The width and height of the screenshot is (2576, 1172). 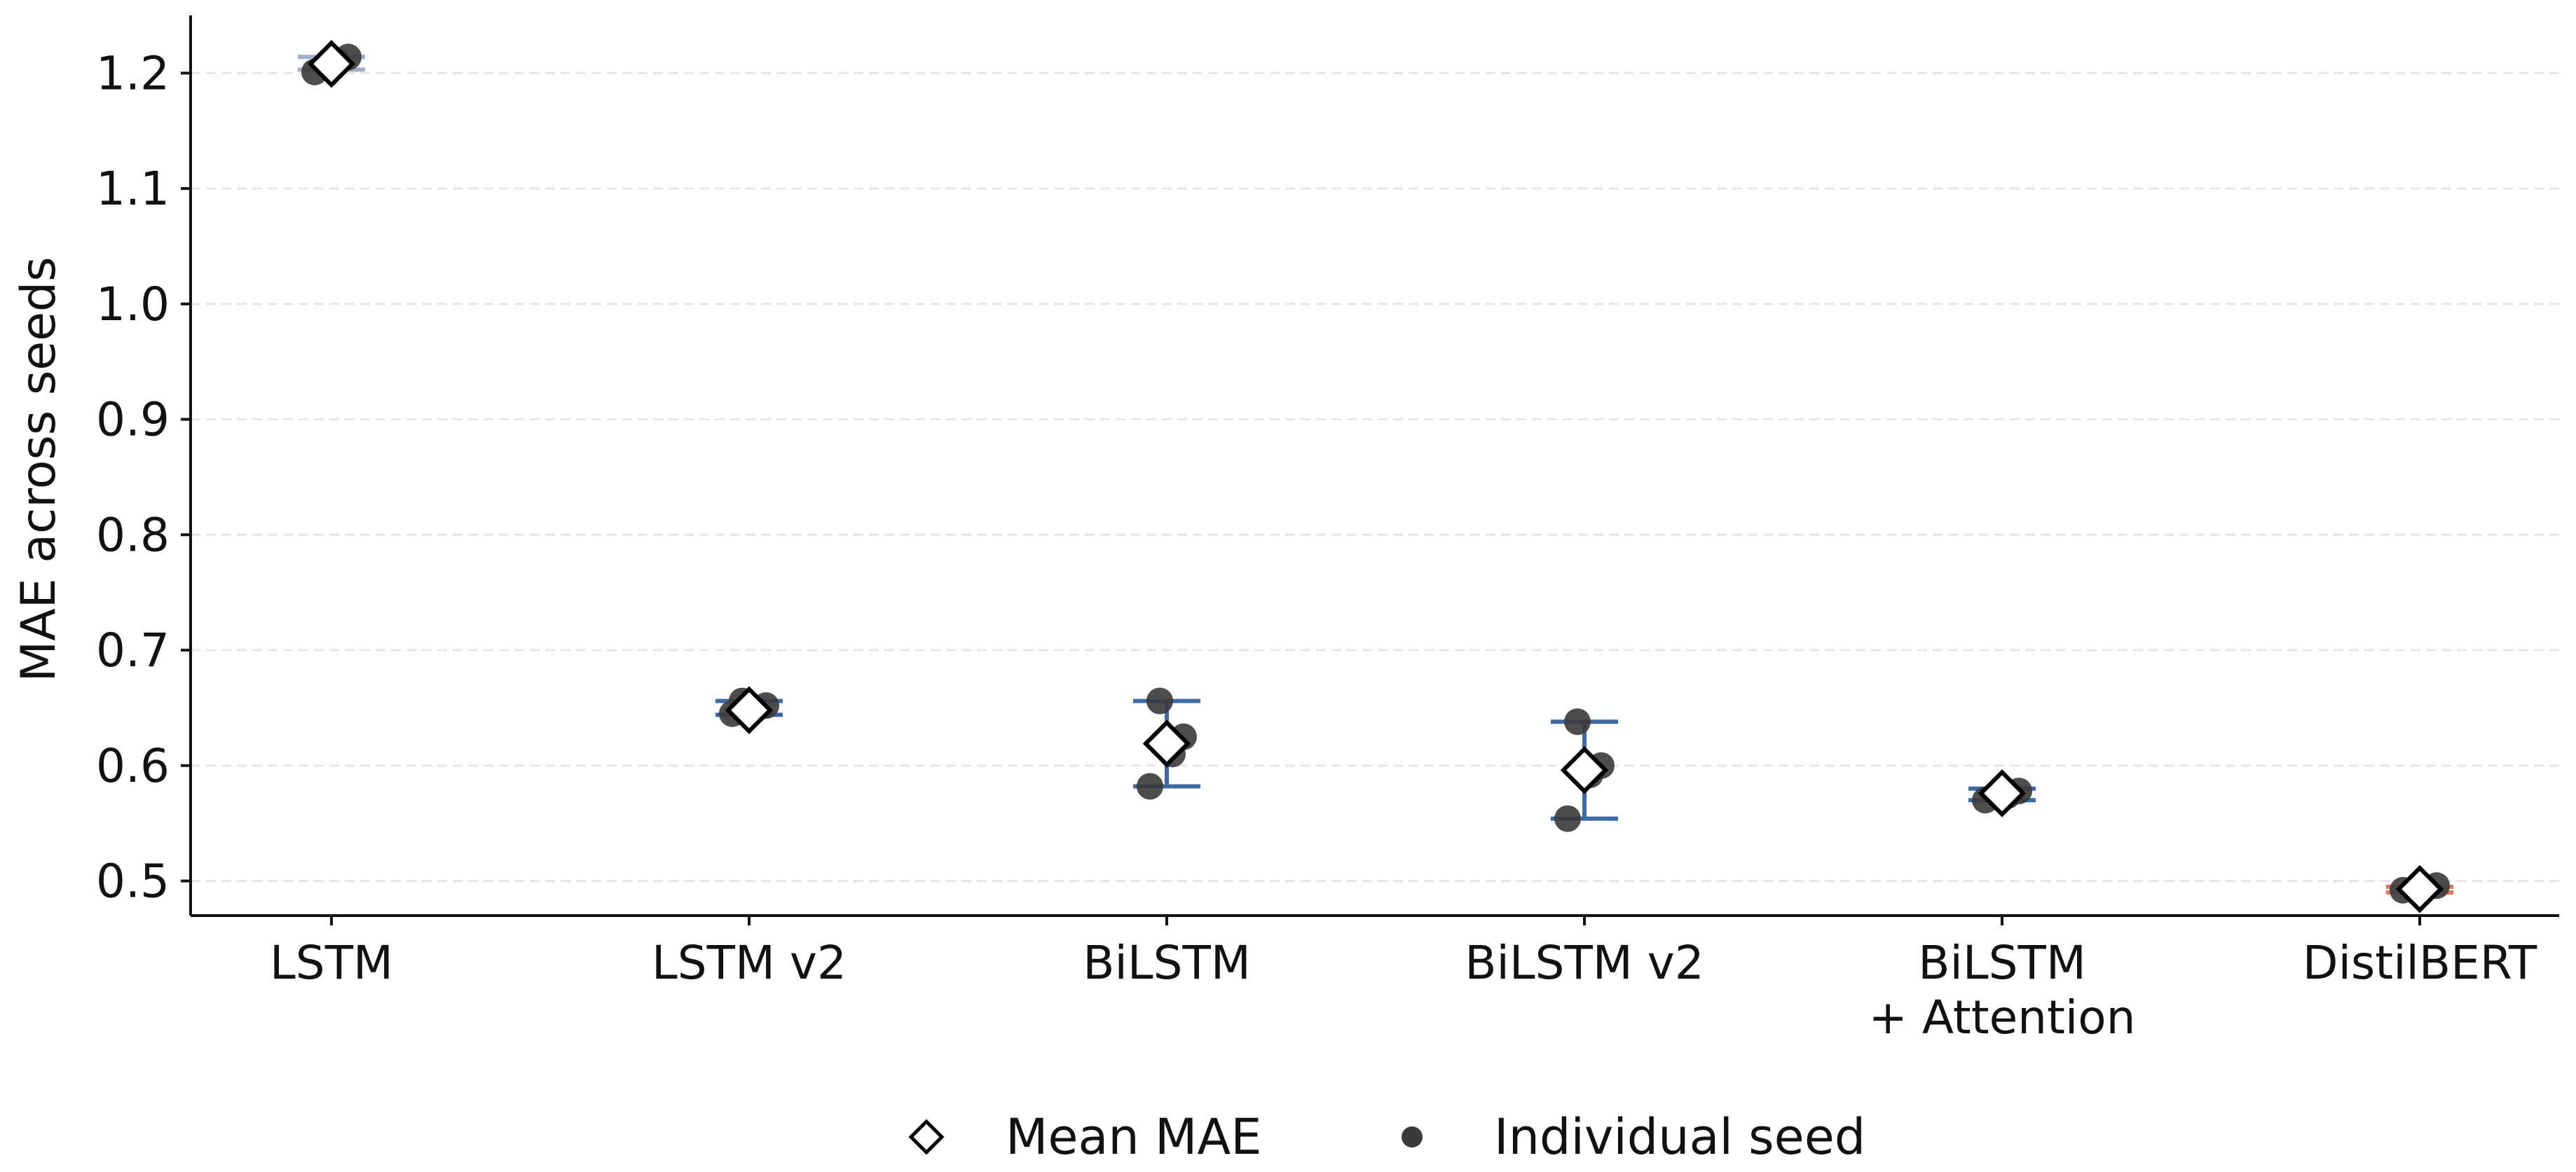 What do you see at coordinates (1412, 1136) in the screenshot?
I see `legend-seed-dot-marker` at bounding box center [1412, 1136].